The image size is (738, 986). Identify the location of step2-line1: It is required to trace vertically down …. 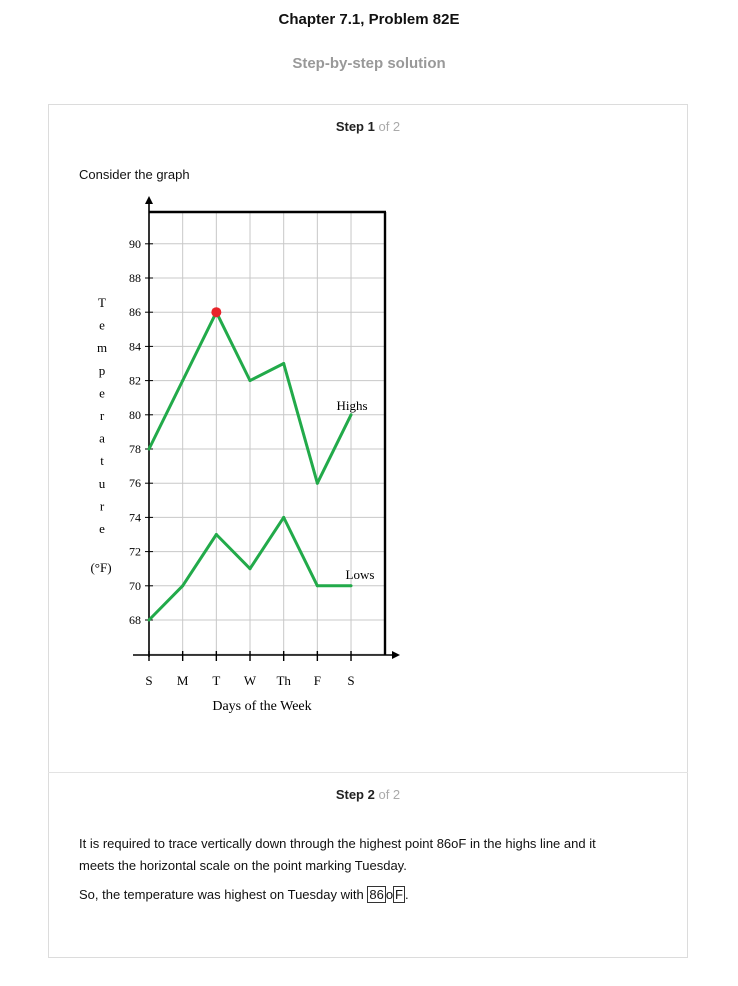
(337, 843).